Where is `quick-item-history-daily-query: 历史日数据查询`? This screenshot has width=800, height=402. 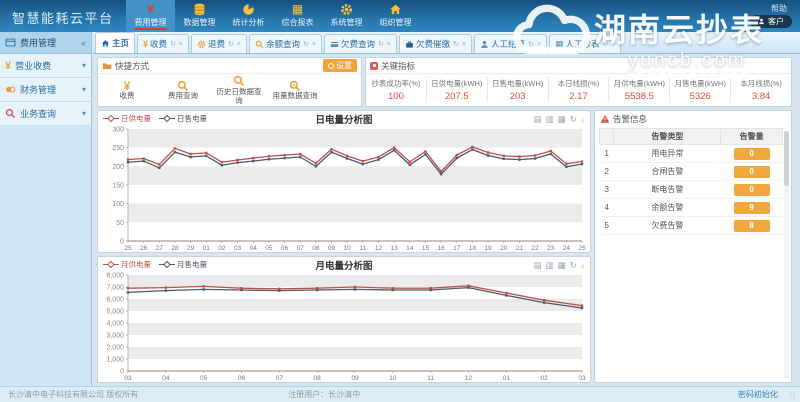 quick-item-history-daily-query: 历史日数据查询 is located at coordinates (239, 90).